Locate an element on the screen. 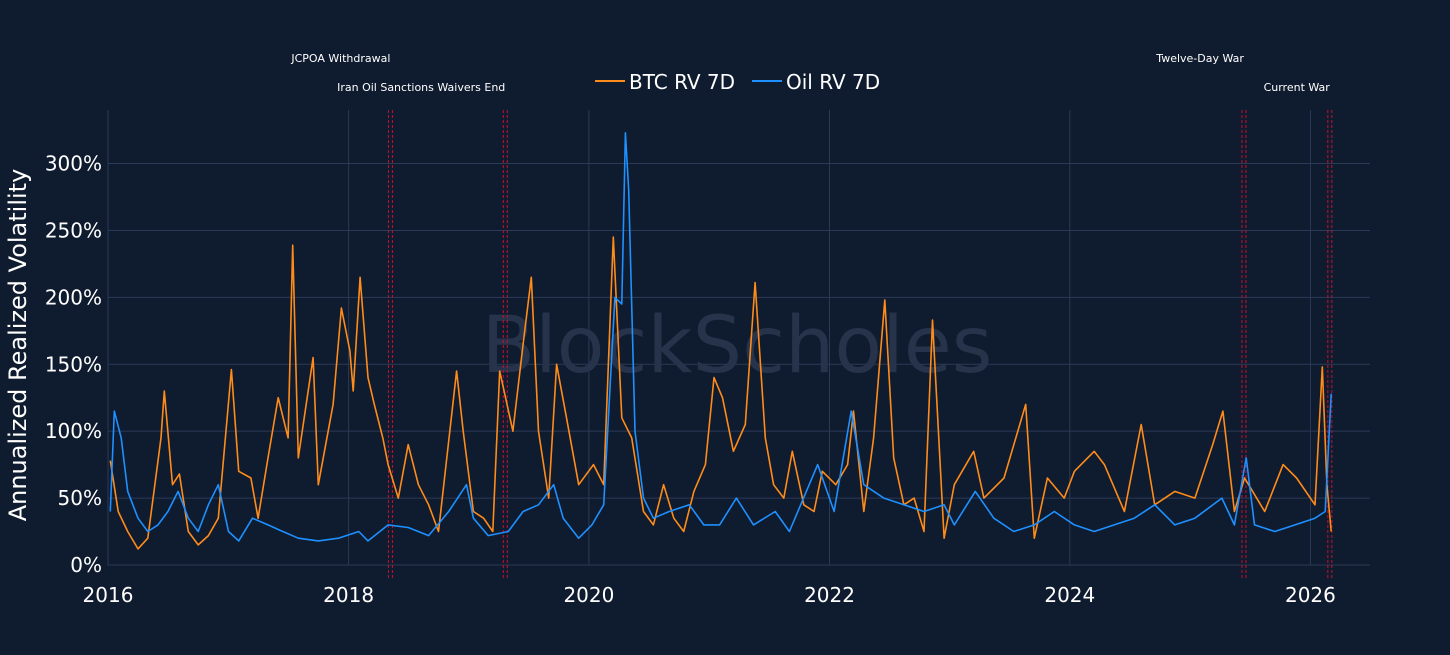 This screenshot has height=655, width=1450. y-axis-label: Annualized Realized Volatility is located at coordinates (18, 345).